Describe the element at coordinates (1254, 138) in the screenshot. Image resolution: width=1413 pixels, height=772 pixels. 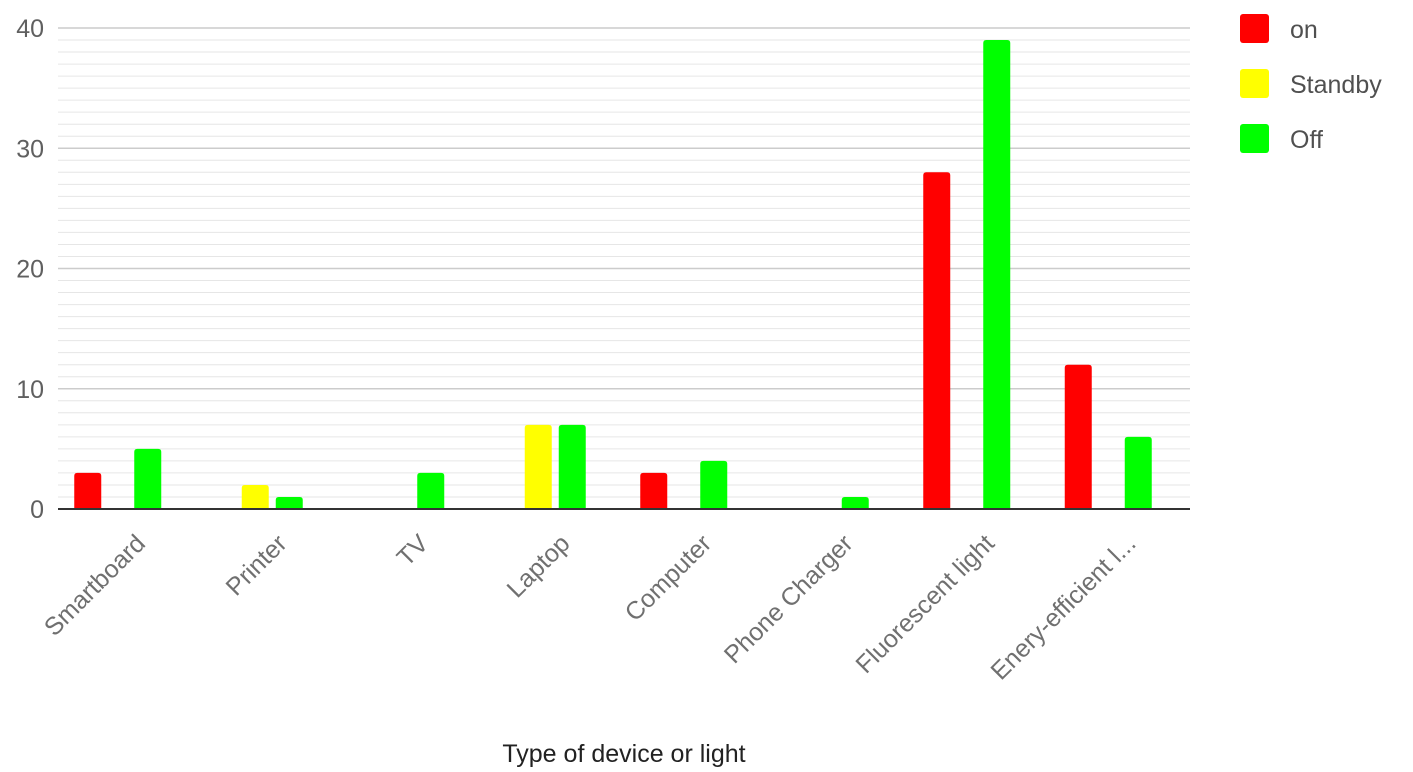
I see `legend-swatch-off` at that location.